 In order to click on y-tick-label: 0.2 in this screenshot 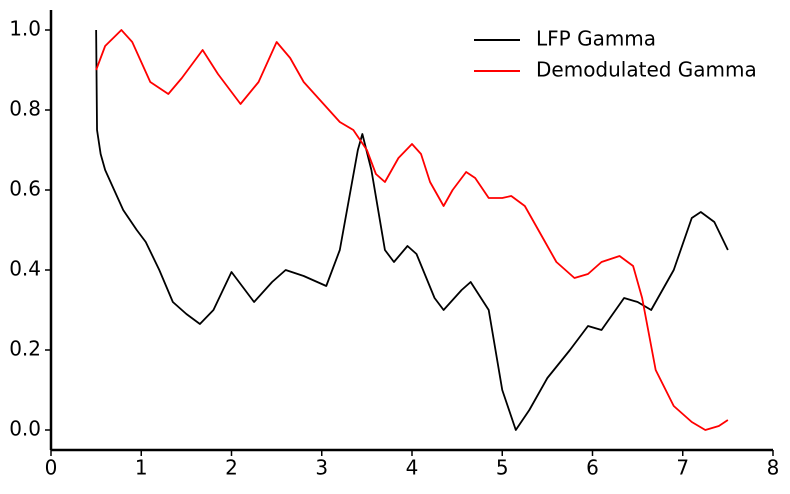, I will do `click(25, 349)`.